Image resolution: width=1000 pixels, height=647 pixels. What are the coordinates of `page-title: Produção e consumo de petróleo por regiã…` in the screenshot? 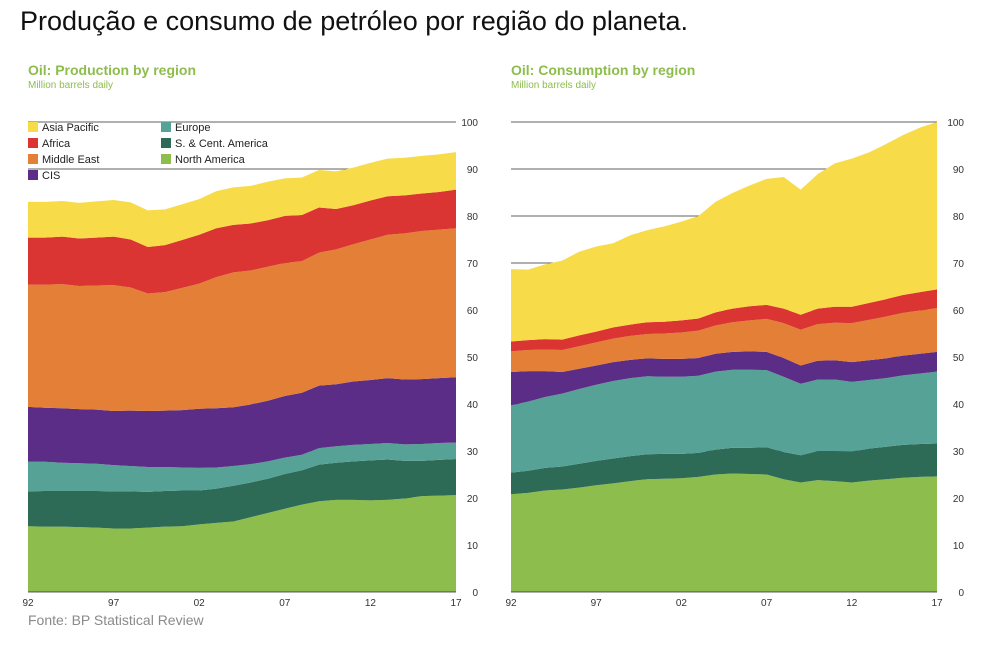 It's located at (354, 21).